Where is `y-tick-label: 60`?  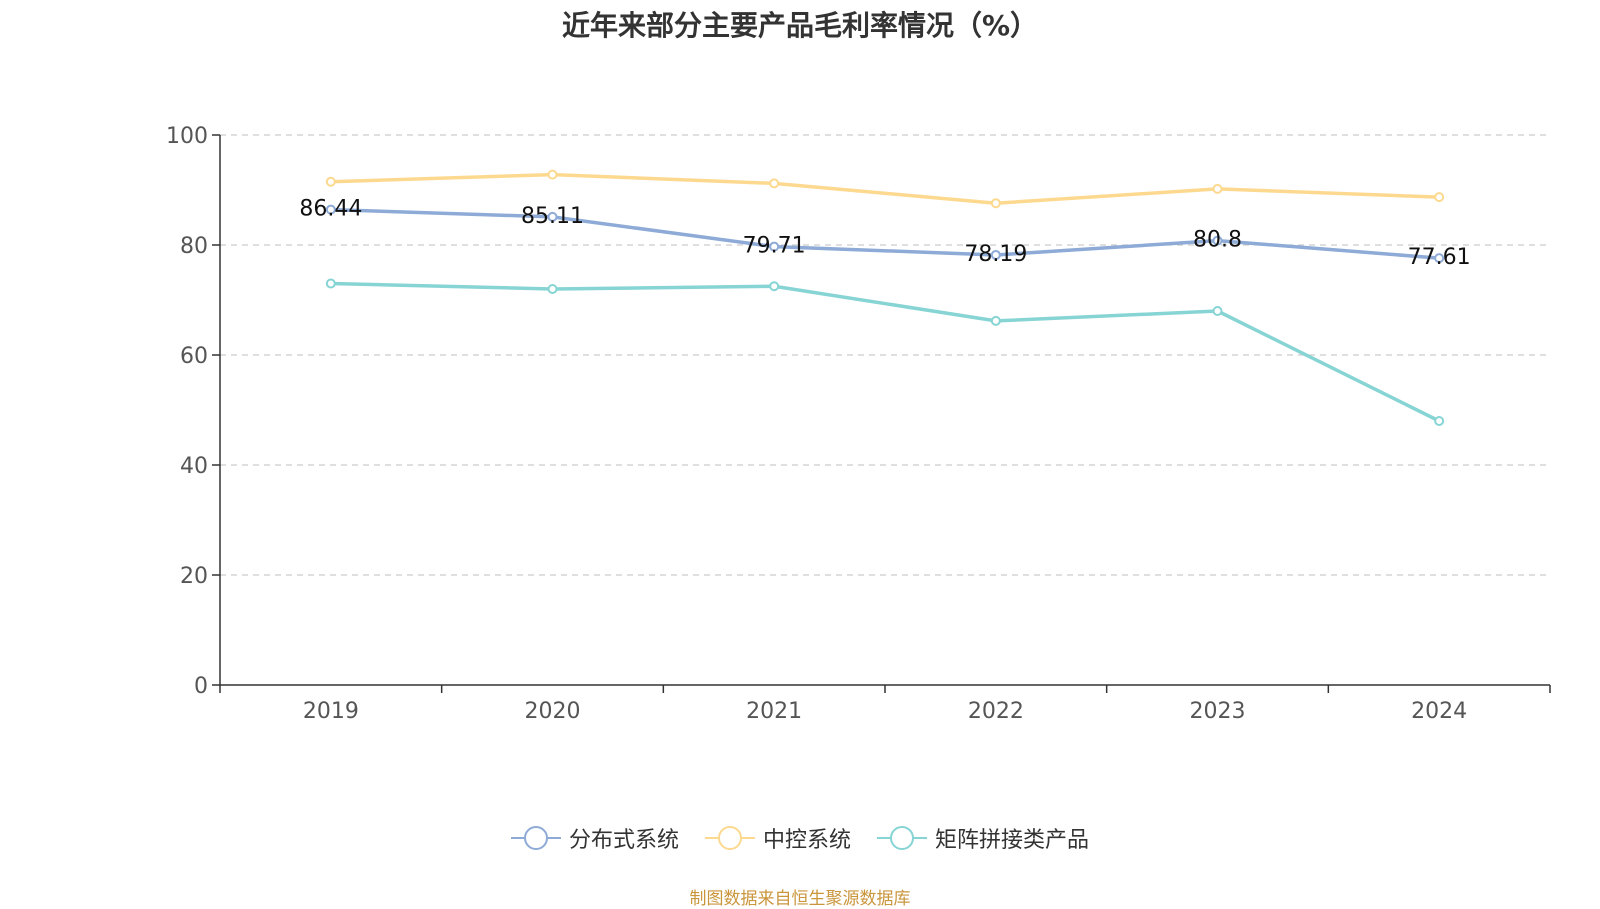
y-tick-label: 60 is located at coordinates (194, 356).